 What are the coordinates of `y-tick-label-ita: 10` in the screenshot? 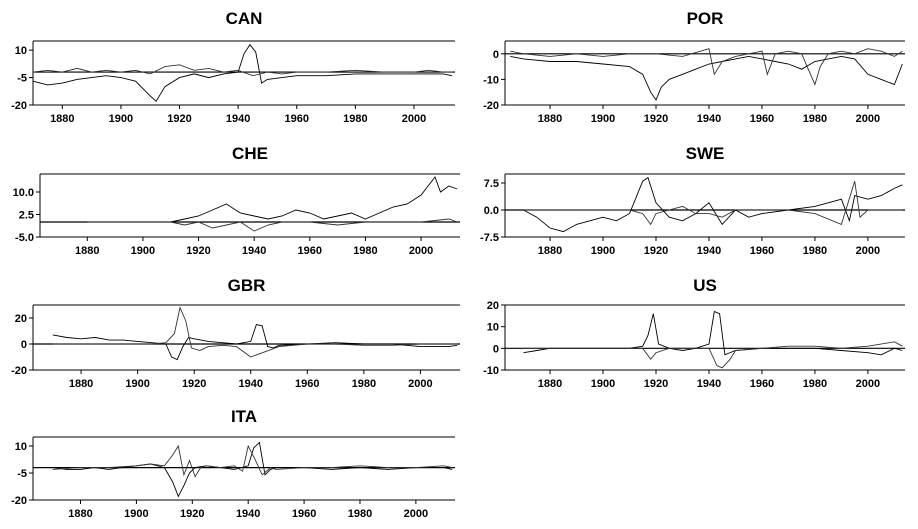 It's located at (21, 447).